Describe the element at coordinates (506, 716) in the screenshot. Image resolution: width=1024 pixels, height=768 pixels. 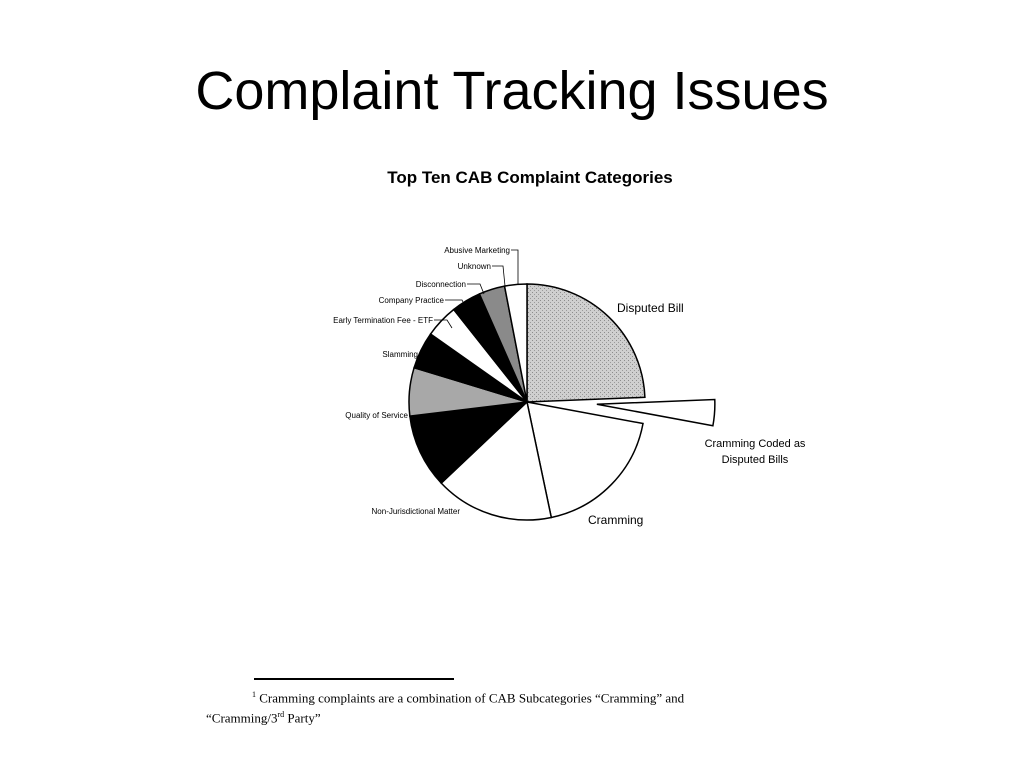
I see `footnote-line-2: “Cramming/3rd Party”` at that location.